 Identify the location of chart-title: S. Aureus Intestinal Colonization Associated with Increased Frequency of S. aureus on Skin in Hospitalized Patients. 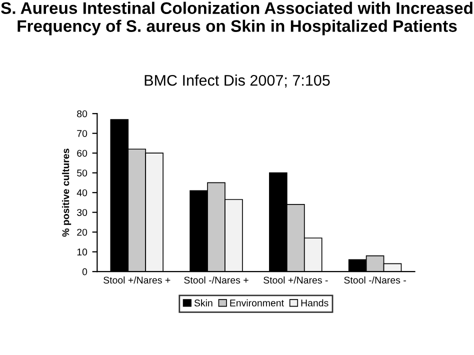
(236, 19).